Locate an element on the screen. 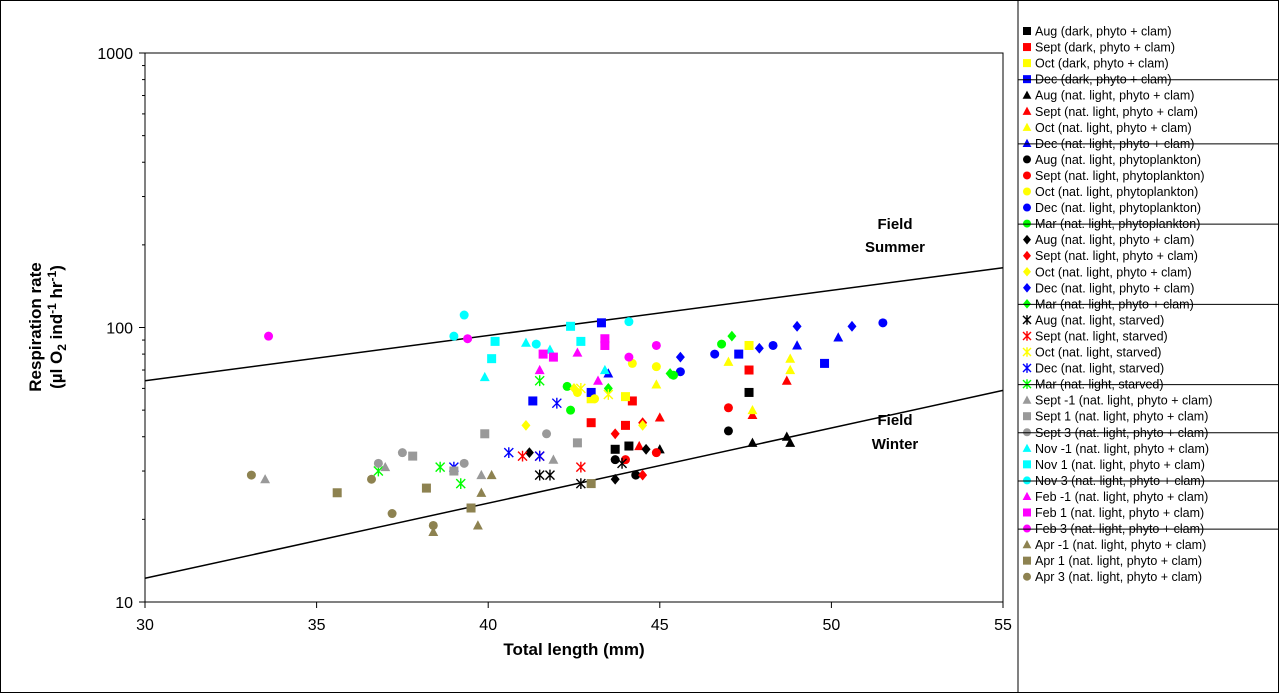 The height and width of the screenshot is (693, 1279). x-tick-label: 55 is located at coordinates (1003, 625).